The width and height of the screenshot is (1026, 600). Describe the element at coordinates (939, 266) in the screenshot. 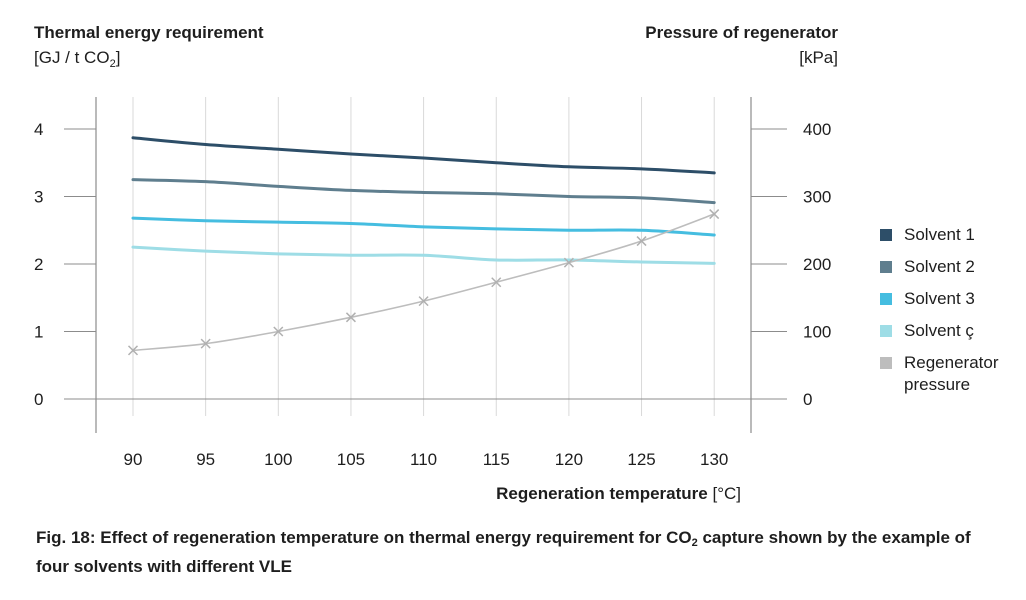

I see `legend-label: Solvent 2` at that location.